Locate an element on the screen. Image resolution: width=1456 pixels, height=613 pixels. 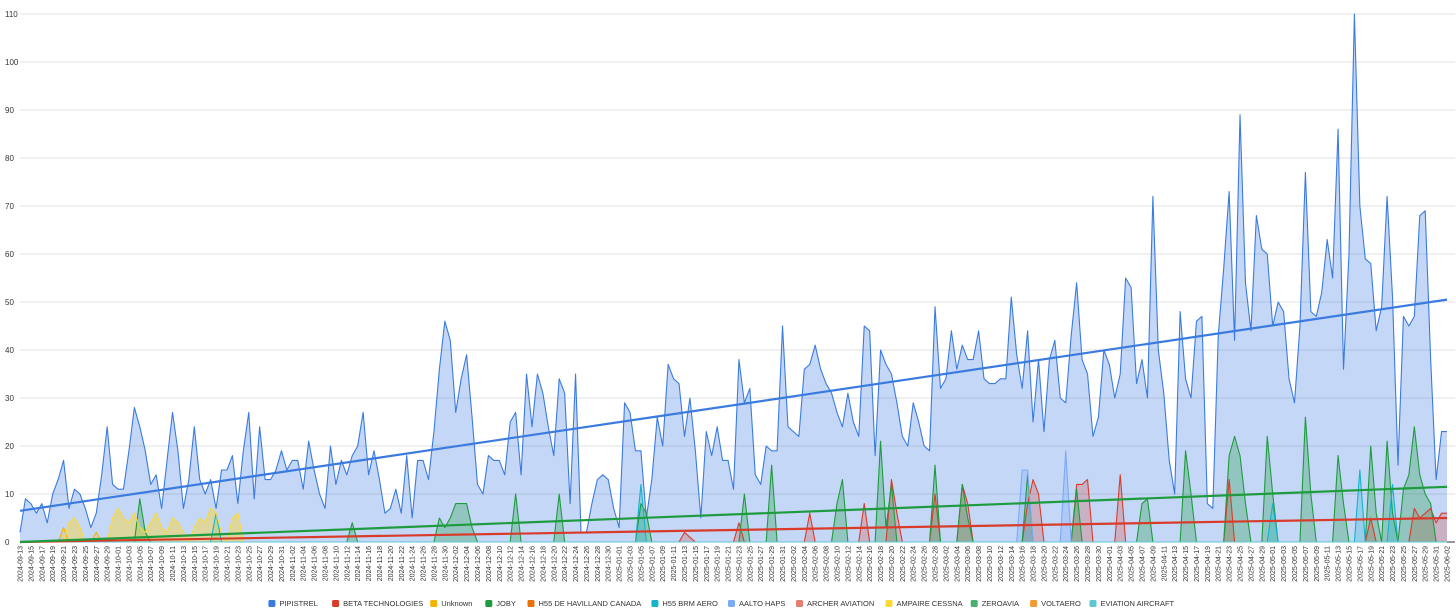
x-tick-label: 2025-02-28 is located at coordinates (936, 564).